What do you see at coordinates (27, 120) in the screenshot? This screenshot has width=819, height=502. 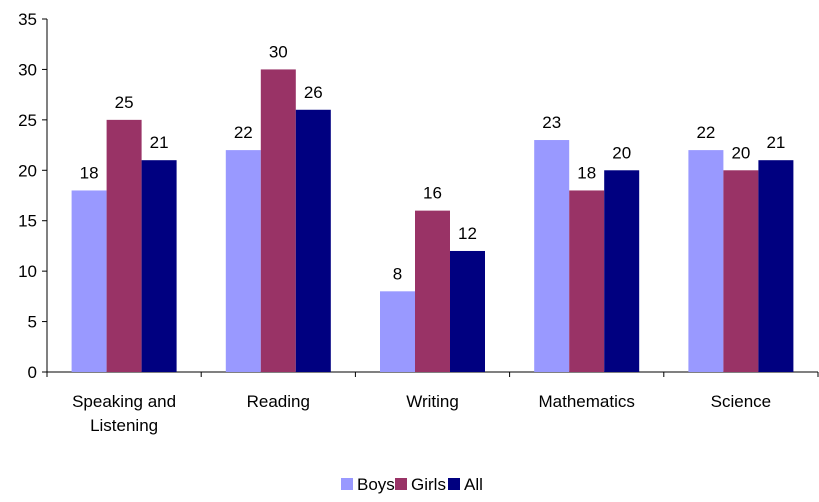 I see `y-tick-label: 25` at bounding box center [27, 120].